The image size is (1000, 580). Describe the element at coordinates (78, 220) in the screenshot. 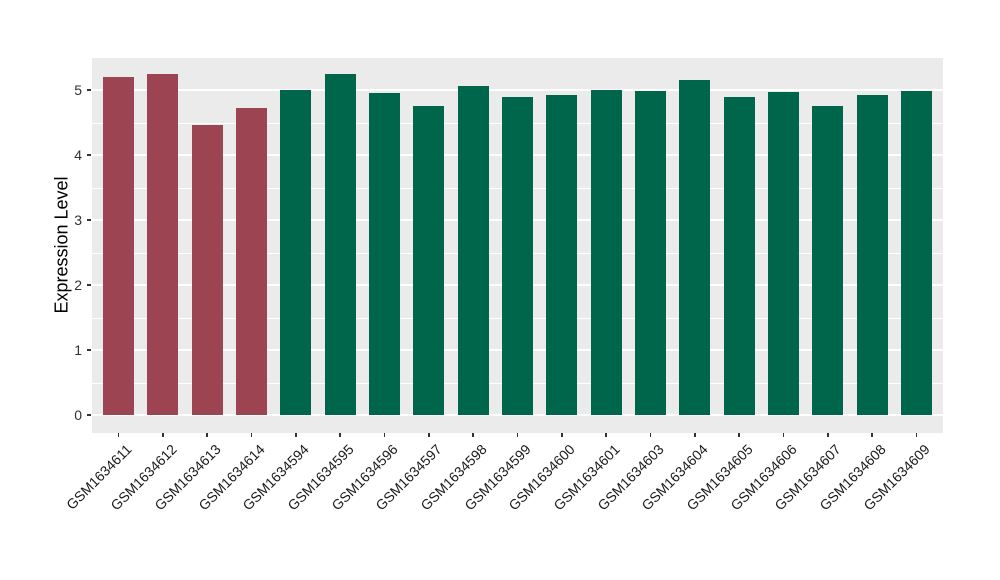

I see `y-tick-label: 3` at that location.